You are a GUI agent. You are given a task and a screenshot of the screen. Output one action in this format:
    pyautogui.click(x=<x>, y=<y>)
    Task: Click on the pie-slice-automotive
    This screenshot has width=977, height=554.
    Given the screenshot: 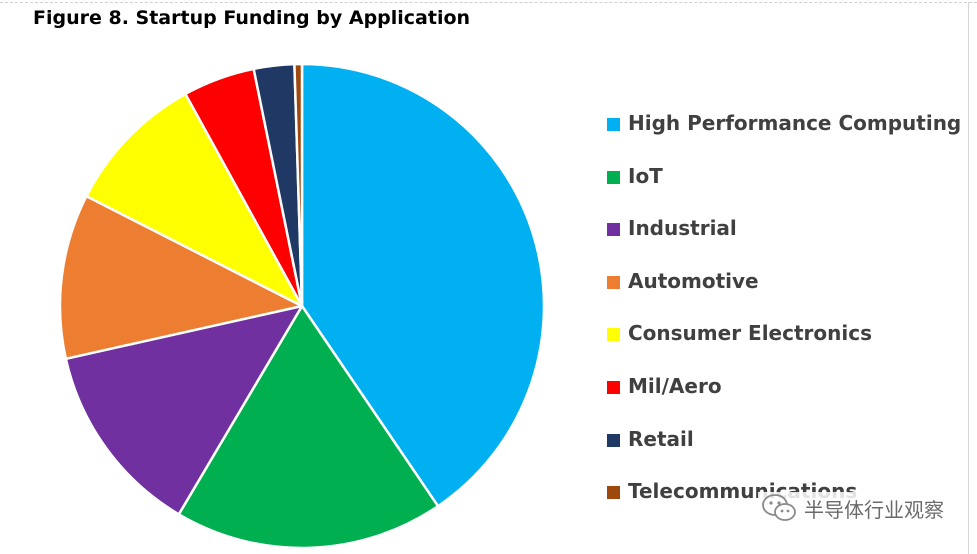 What is the action you would take?
    pyautogui.click(x=181, y=277)
    